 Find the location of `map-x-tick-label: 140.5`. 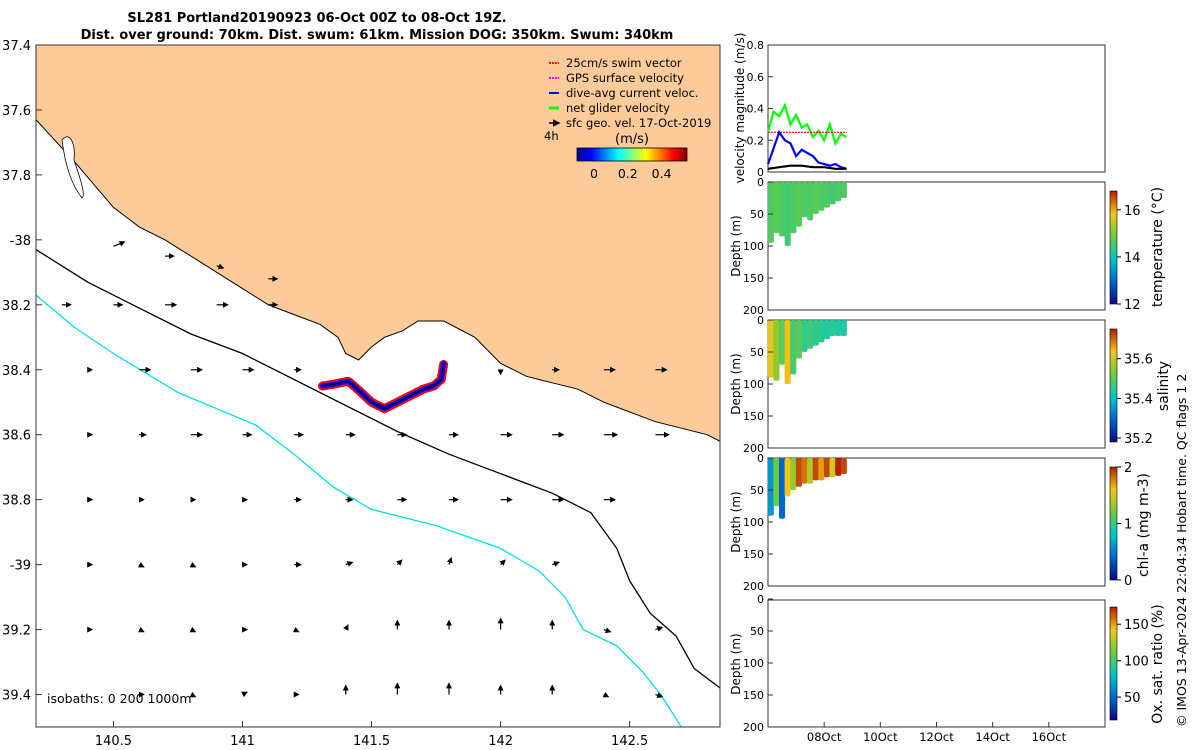

map-x-tick-label: 140.5 is located at coordinates (113, 741).